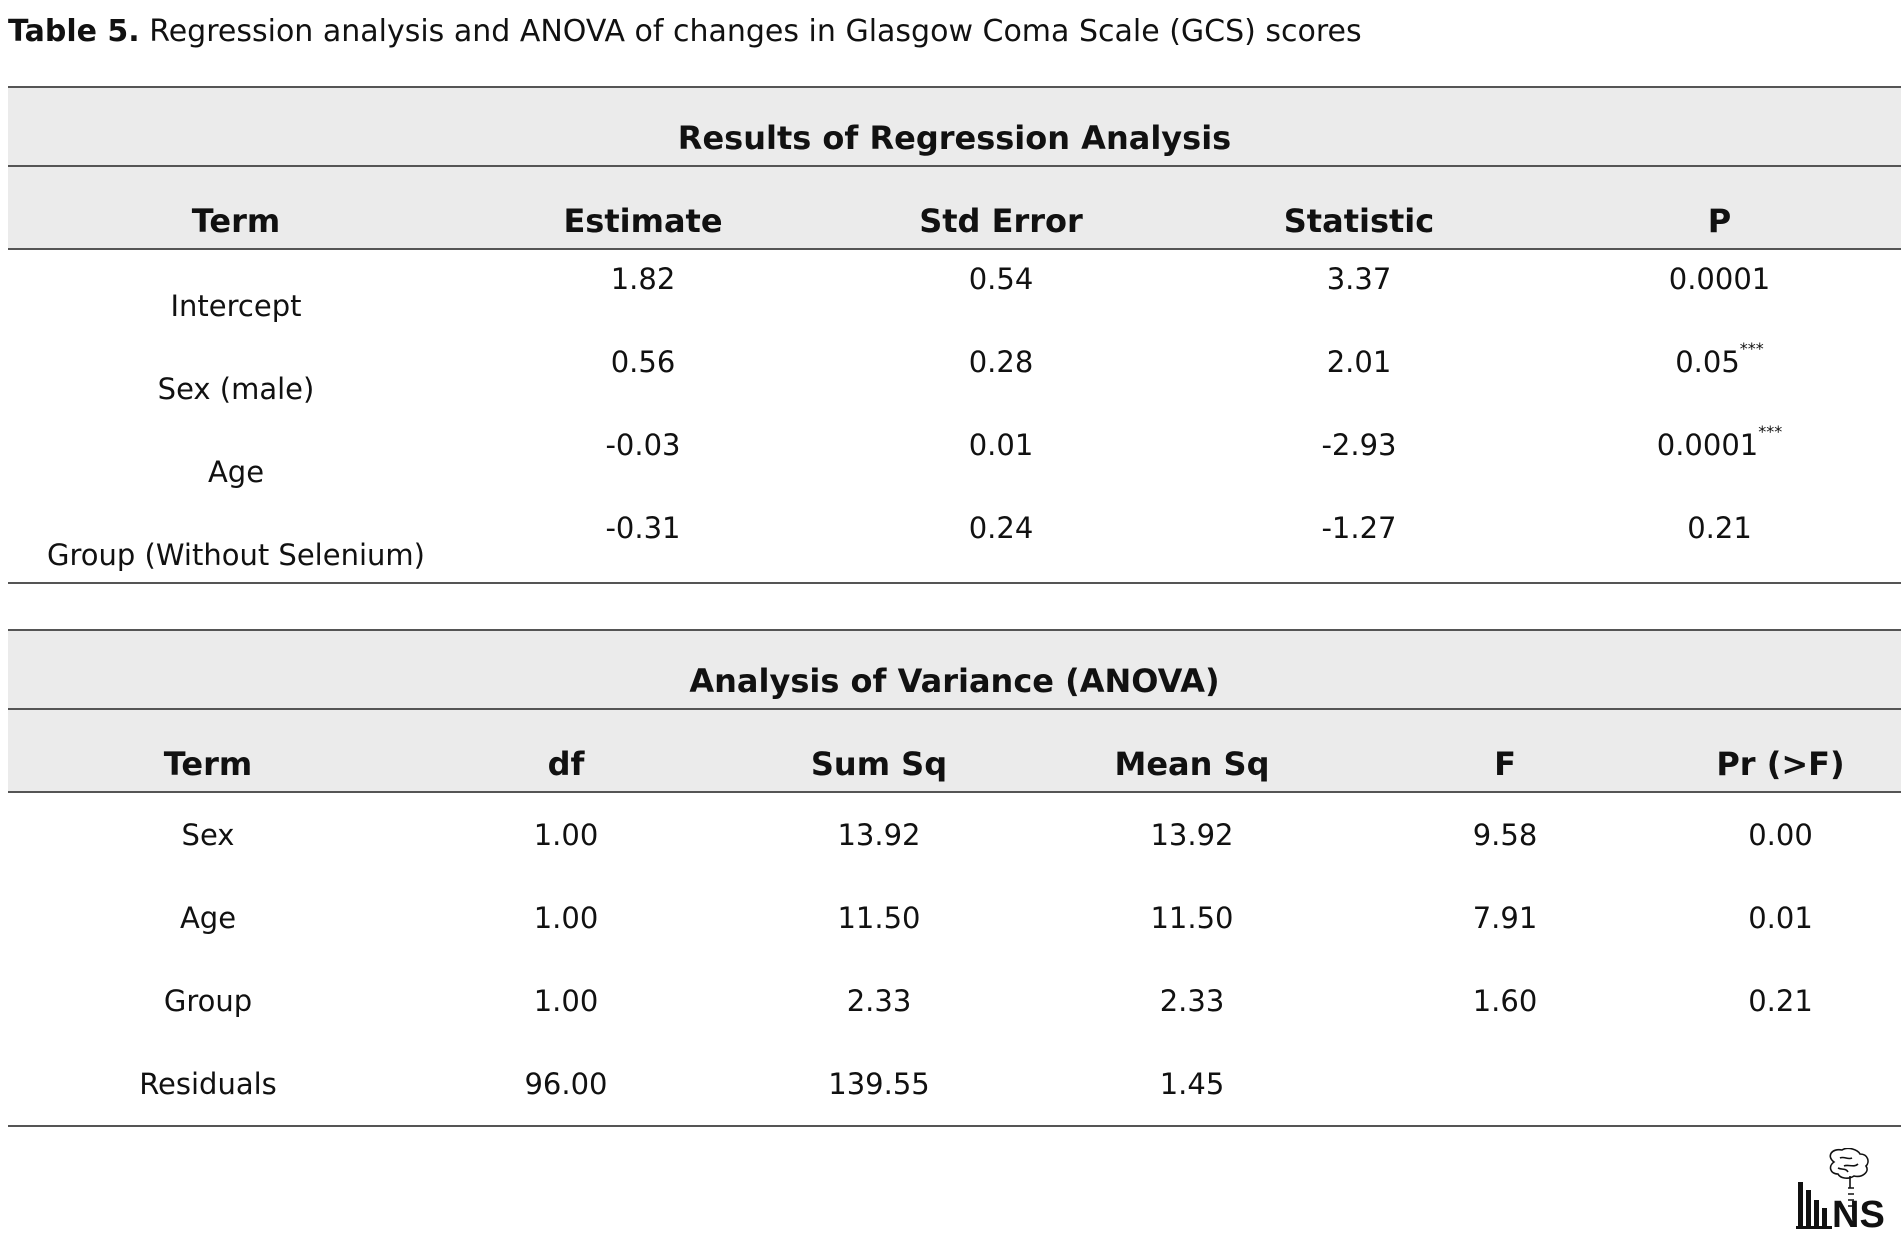 Image resolution: width=1904 pixels, height=1233 pixels. Describe the element at coordinates (236, 306) in the screenshot. I see `term-cell: Intercept` at that location.